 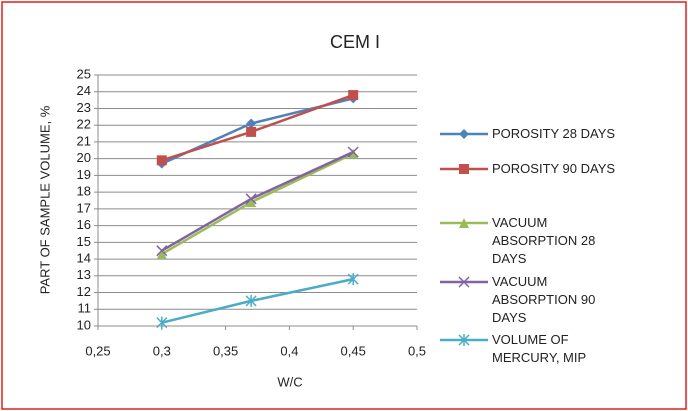 What do you see at coordinates (84, 274) in the screenshot?
I see `y-tick-label: 13` at bounding box center [84, 274].